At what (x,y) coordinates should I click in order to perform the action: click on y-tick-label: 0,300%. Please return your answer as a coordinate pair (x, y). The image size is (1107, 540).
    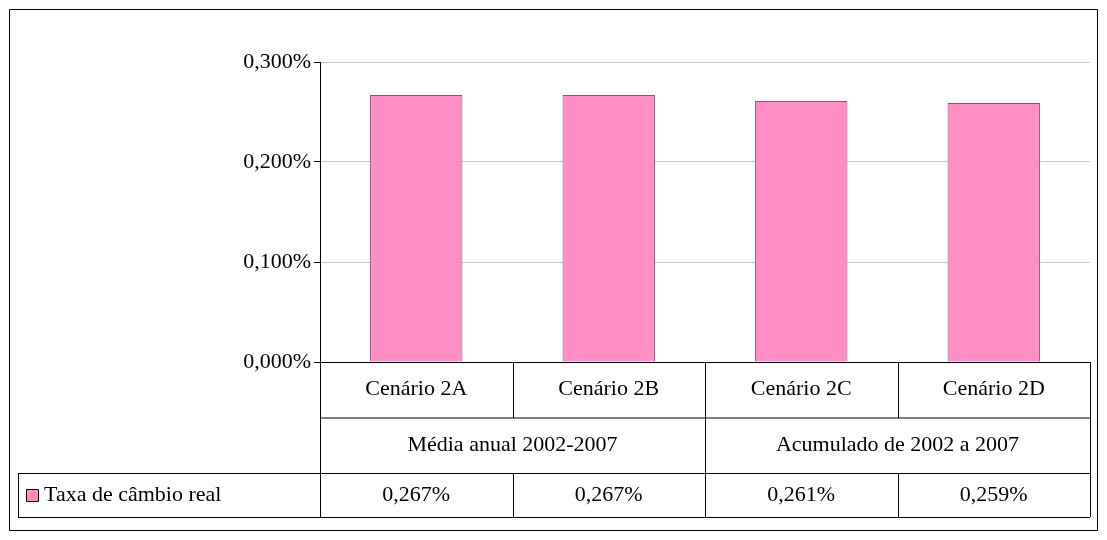
    Looking at the image, I should click on (277, 60).